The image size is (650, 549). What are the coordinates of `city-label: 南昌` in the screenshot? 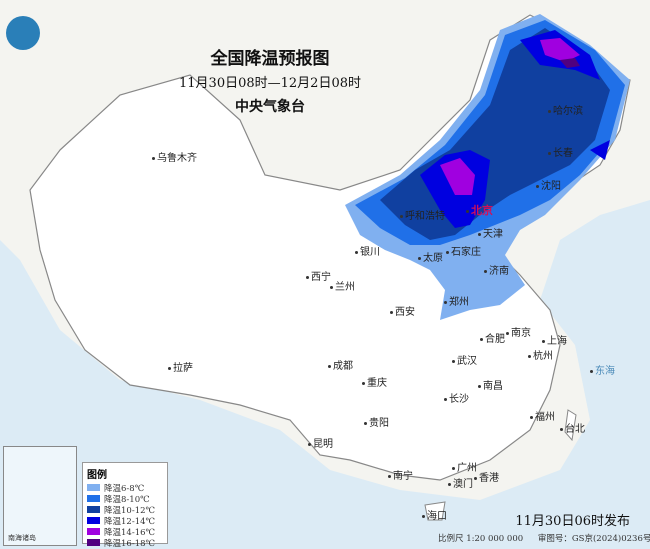 It's located at (490, 384).